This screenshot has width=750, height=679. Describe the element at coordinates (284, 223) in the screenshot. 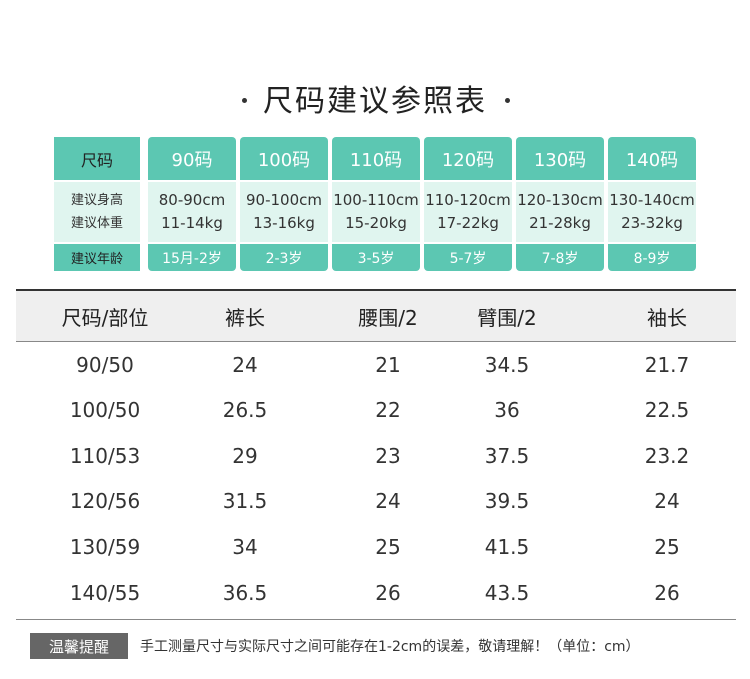

I see `size-info-text: 13-16kg` at that location.